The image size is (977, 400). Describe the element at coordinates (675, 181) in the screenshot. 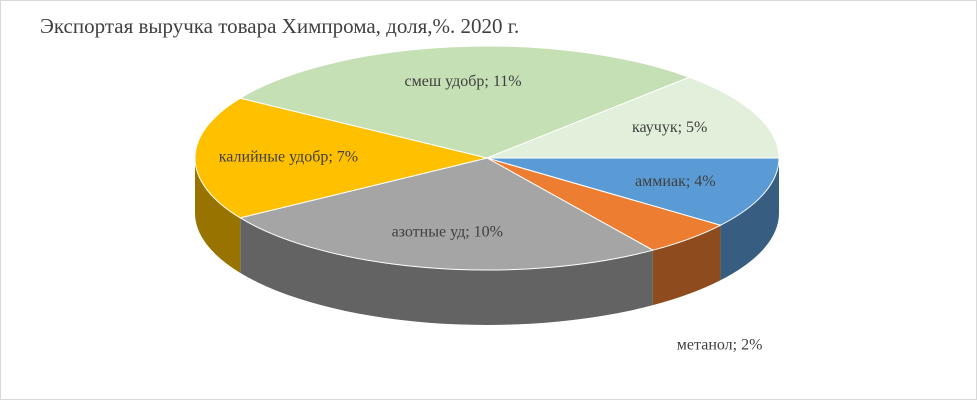

I see `data-label: аммиак; 4%` at that location.